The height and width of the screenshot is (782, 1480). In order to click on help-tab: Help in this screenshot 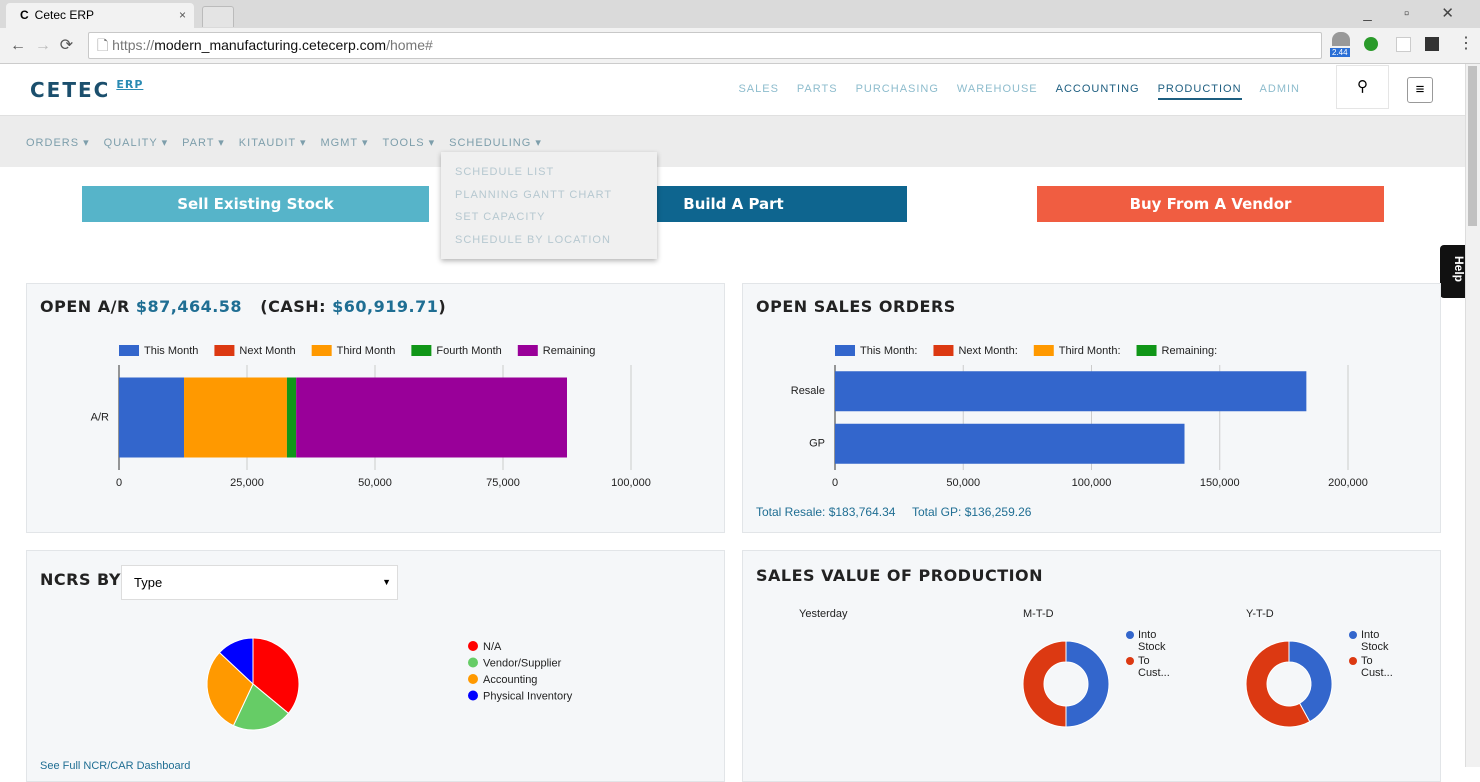, I will do `click(1453, 271)`.